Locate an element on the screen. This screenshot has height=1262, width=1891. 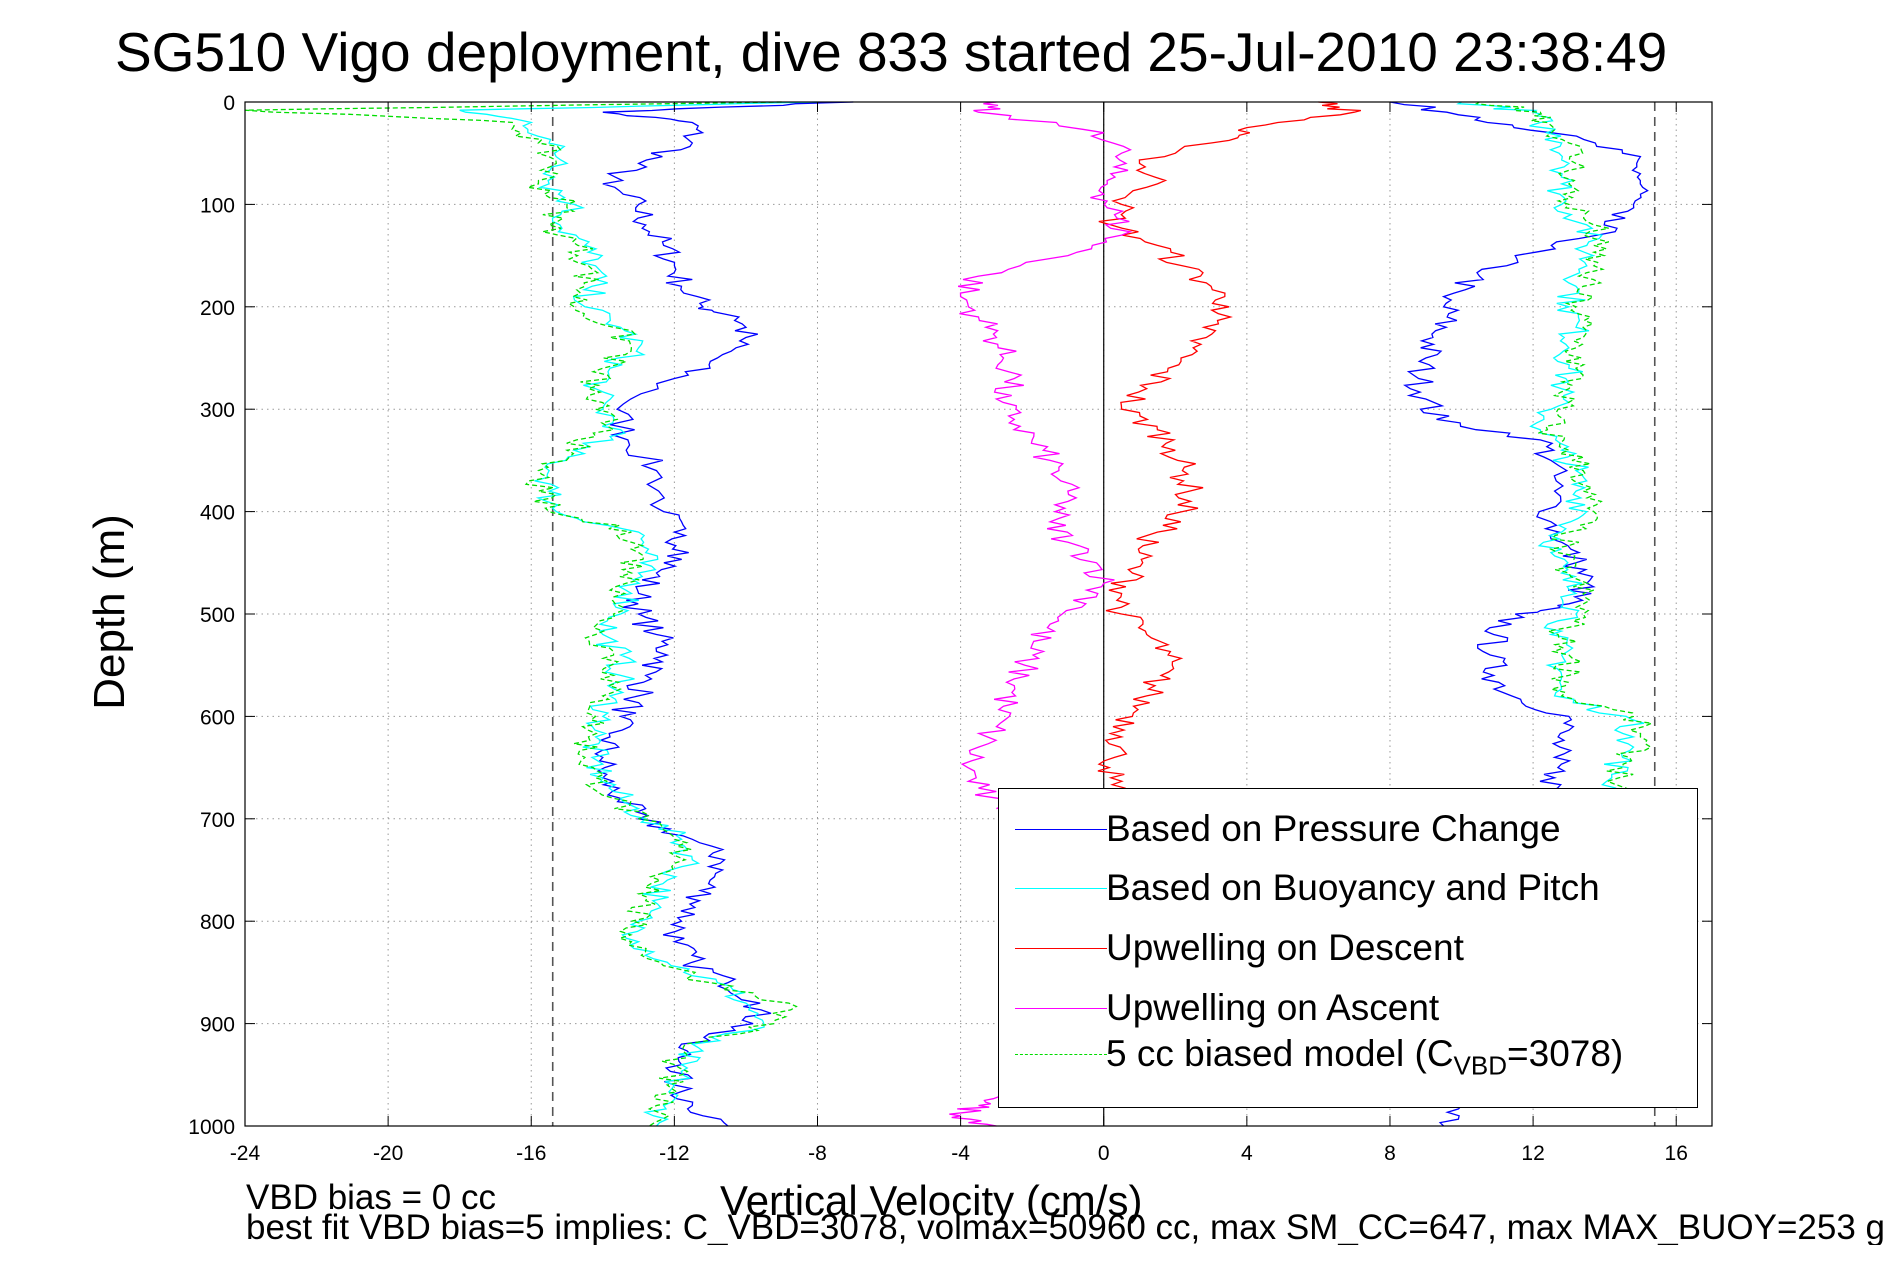
x-tick-label: -8 is located at coordinates (817, 1153).